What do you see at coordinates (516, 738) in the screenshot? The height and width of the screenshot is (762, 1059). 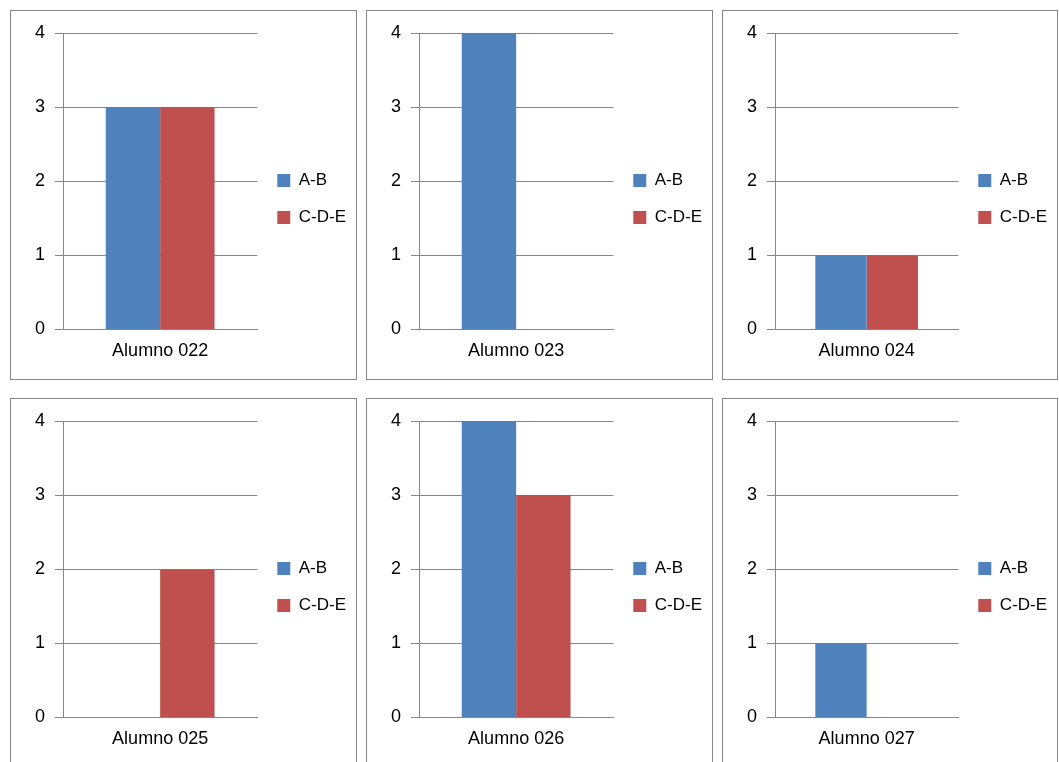 I see `x-tick-label: Alumno 026` at bounding box center [516, 738].